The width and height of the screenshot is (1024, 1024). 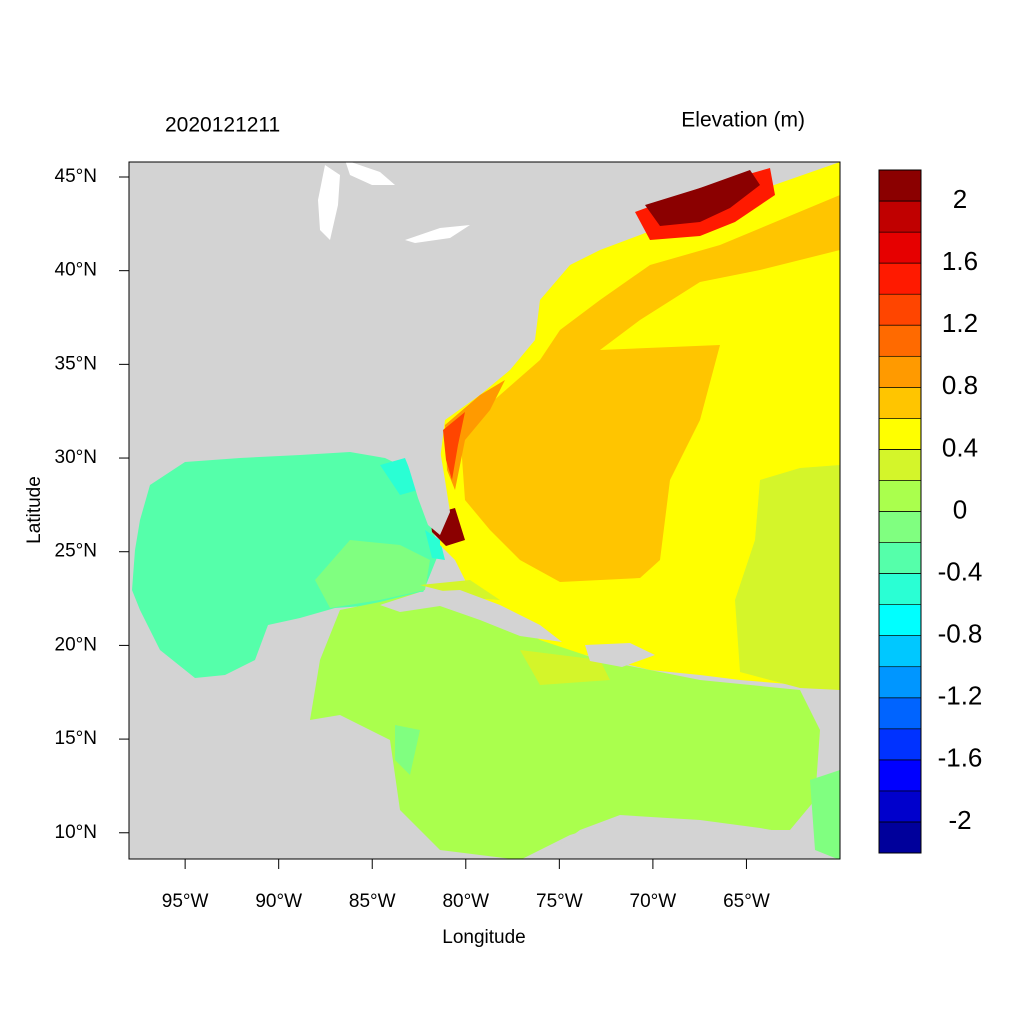 I want to click on colorbar-label: 1.2, so click(x=960, y=323).